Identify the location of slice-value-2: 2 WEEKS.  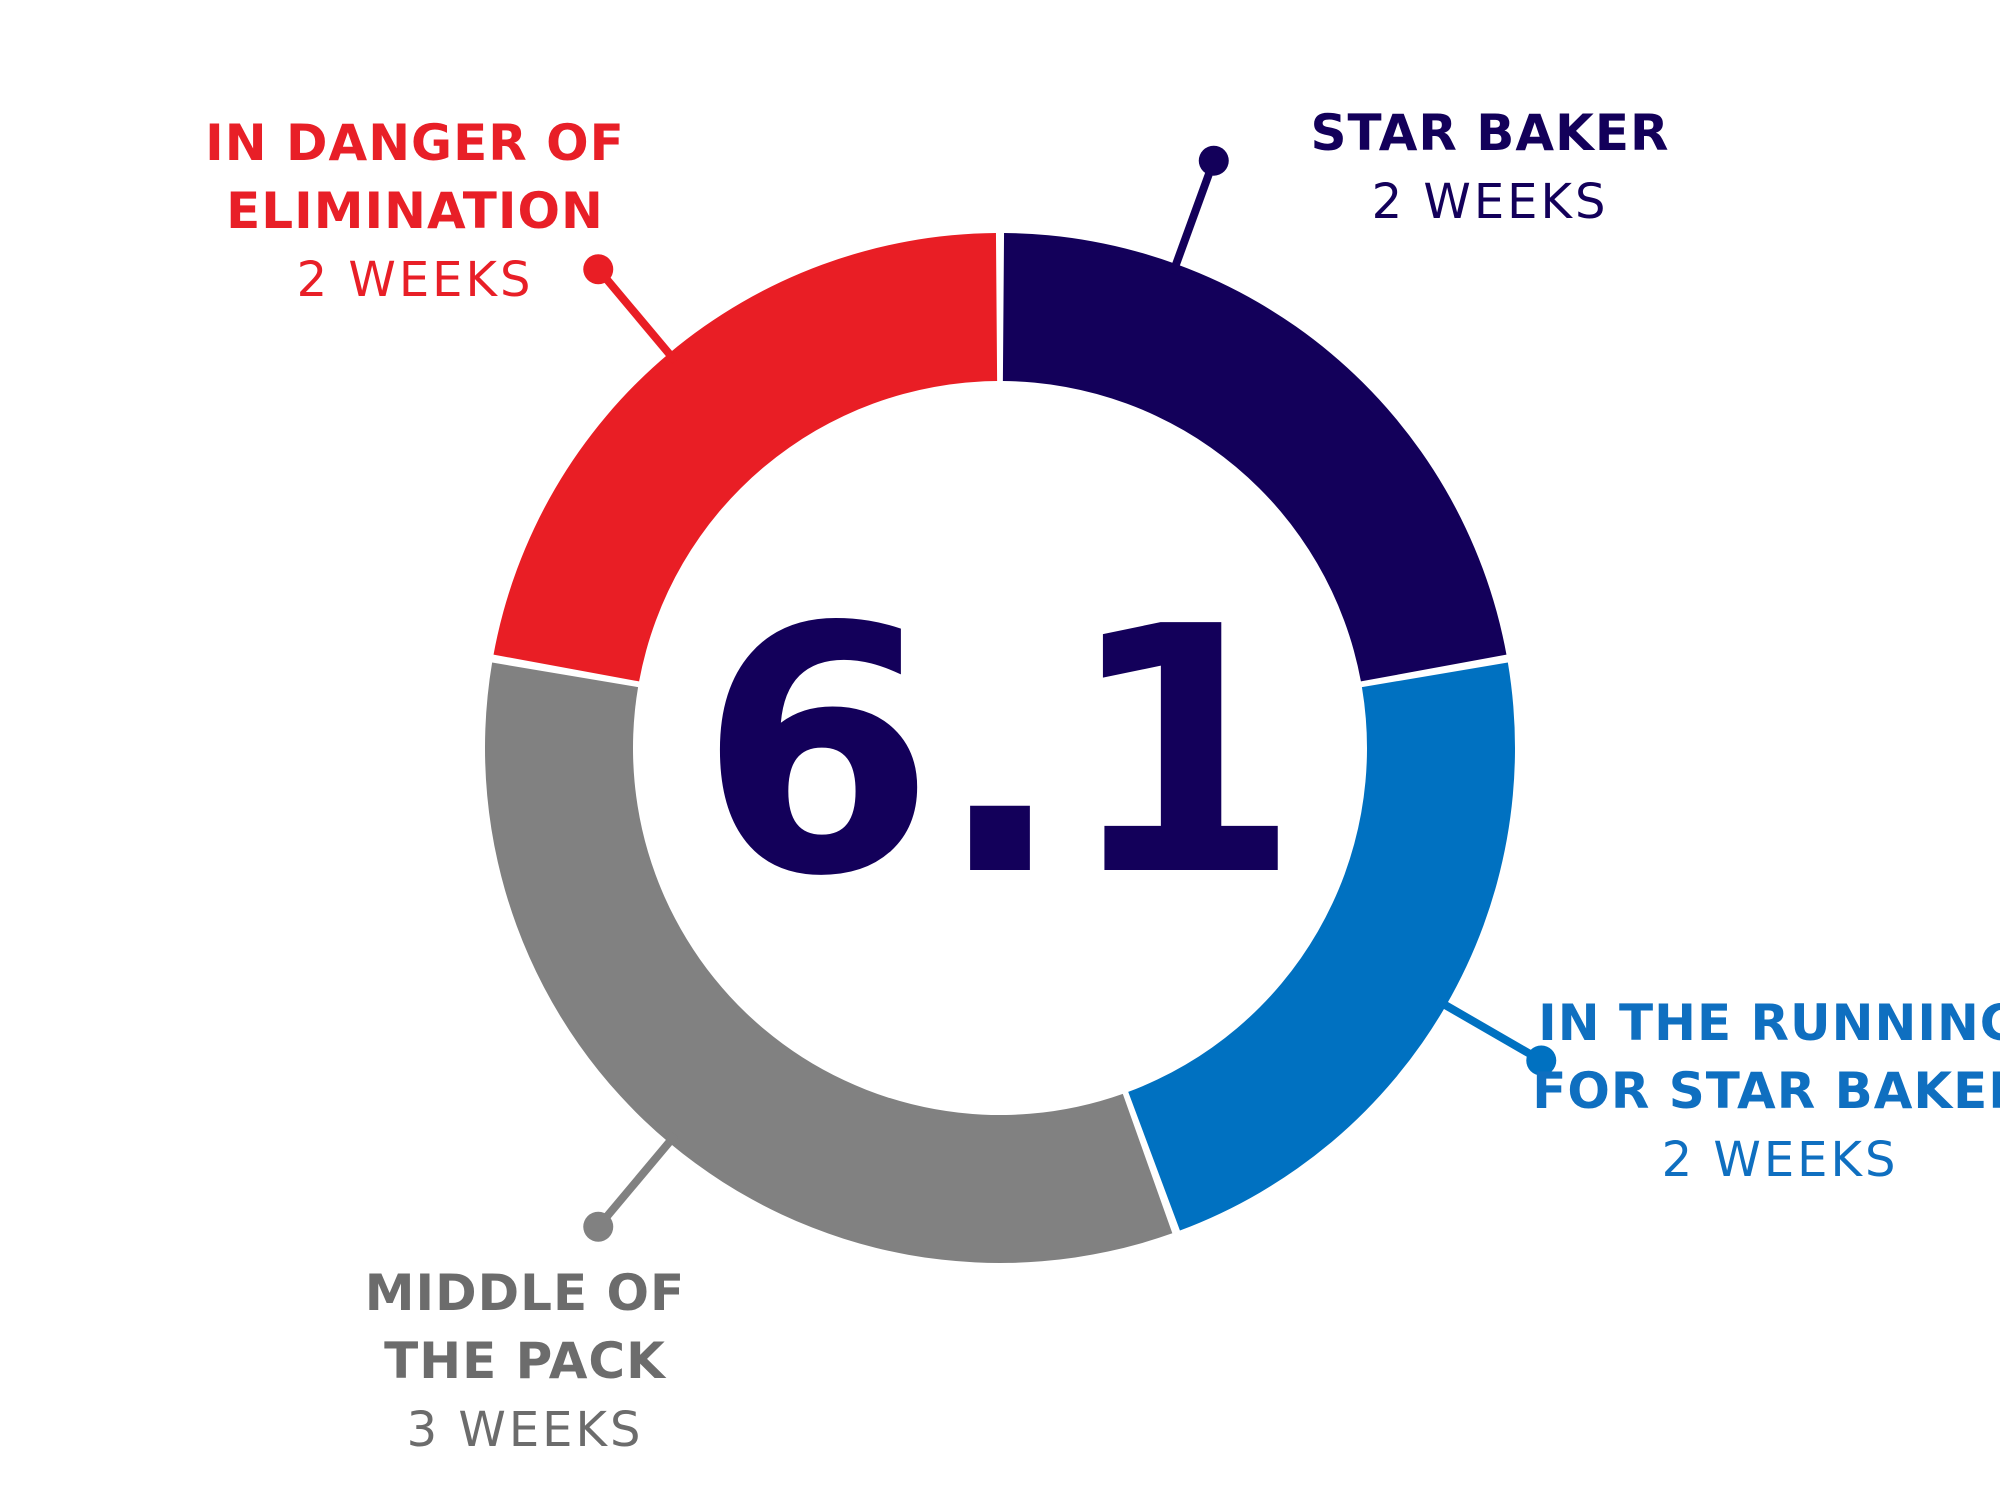
(1780, 1160).